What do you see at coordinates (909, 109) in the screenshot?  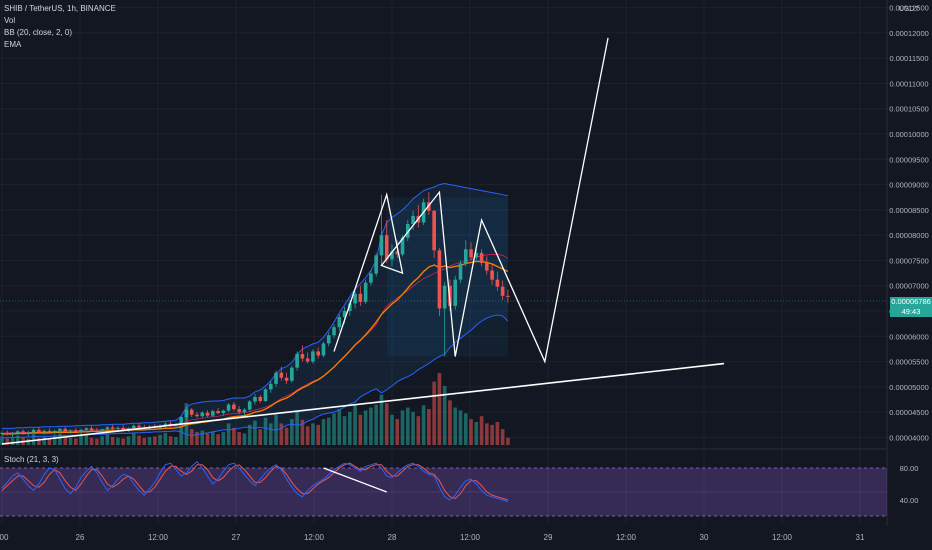 I see `price-tick: 0.00010500` at bounding box center [909, 109].